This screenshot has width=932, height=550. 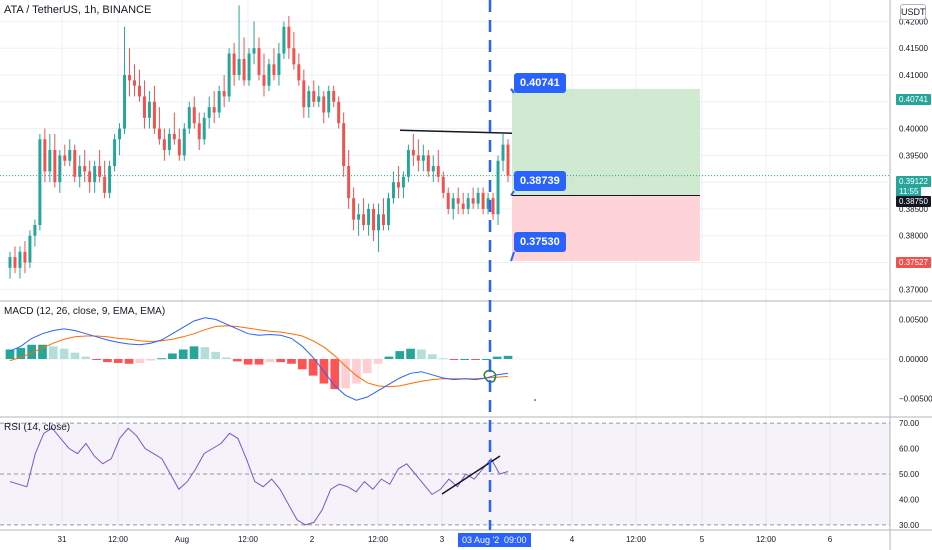 I want to click on currency-button: USDT, so click(x=913, y=12).